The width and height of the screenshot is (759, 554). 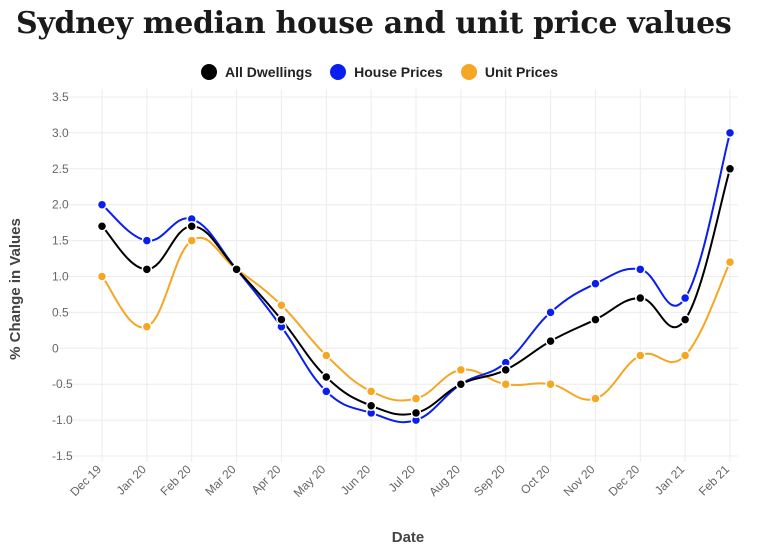 I want to click on y-tick-label: 3.0, so click(x=60, y=133).